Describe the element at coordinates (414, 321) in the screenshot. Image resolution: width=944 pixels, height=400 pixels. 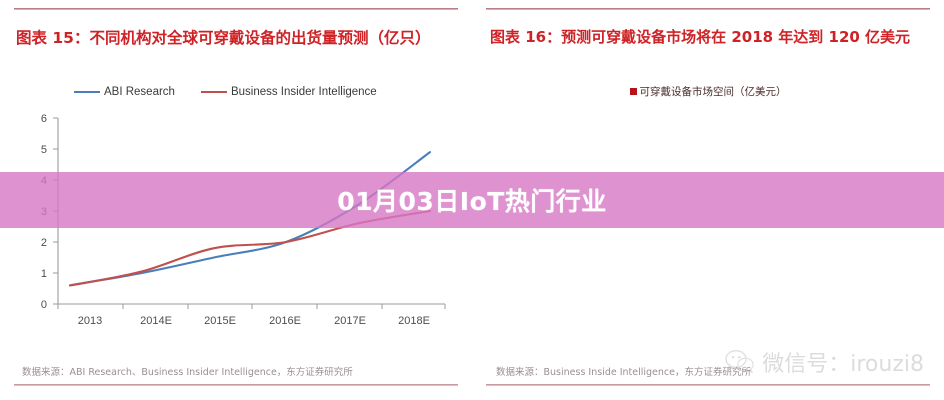
I see `x-tick-label: 2018E` at that location.